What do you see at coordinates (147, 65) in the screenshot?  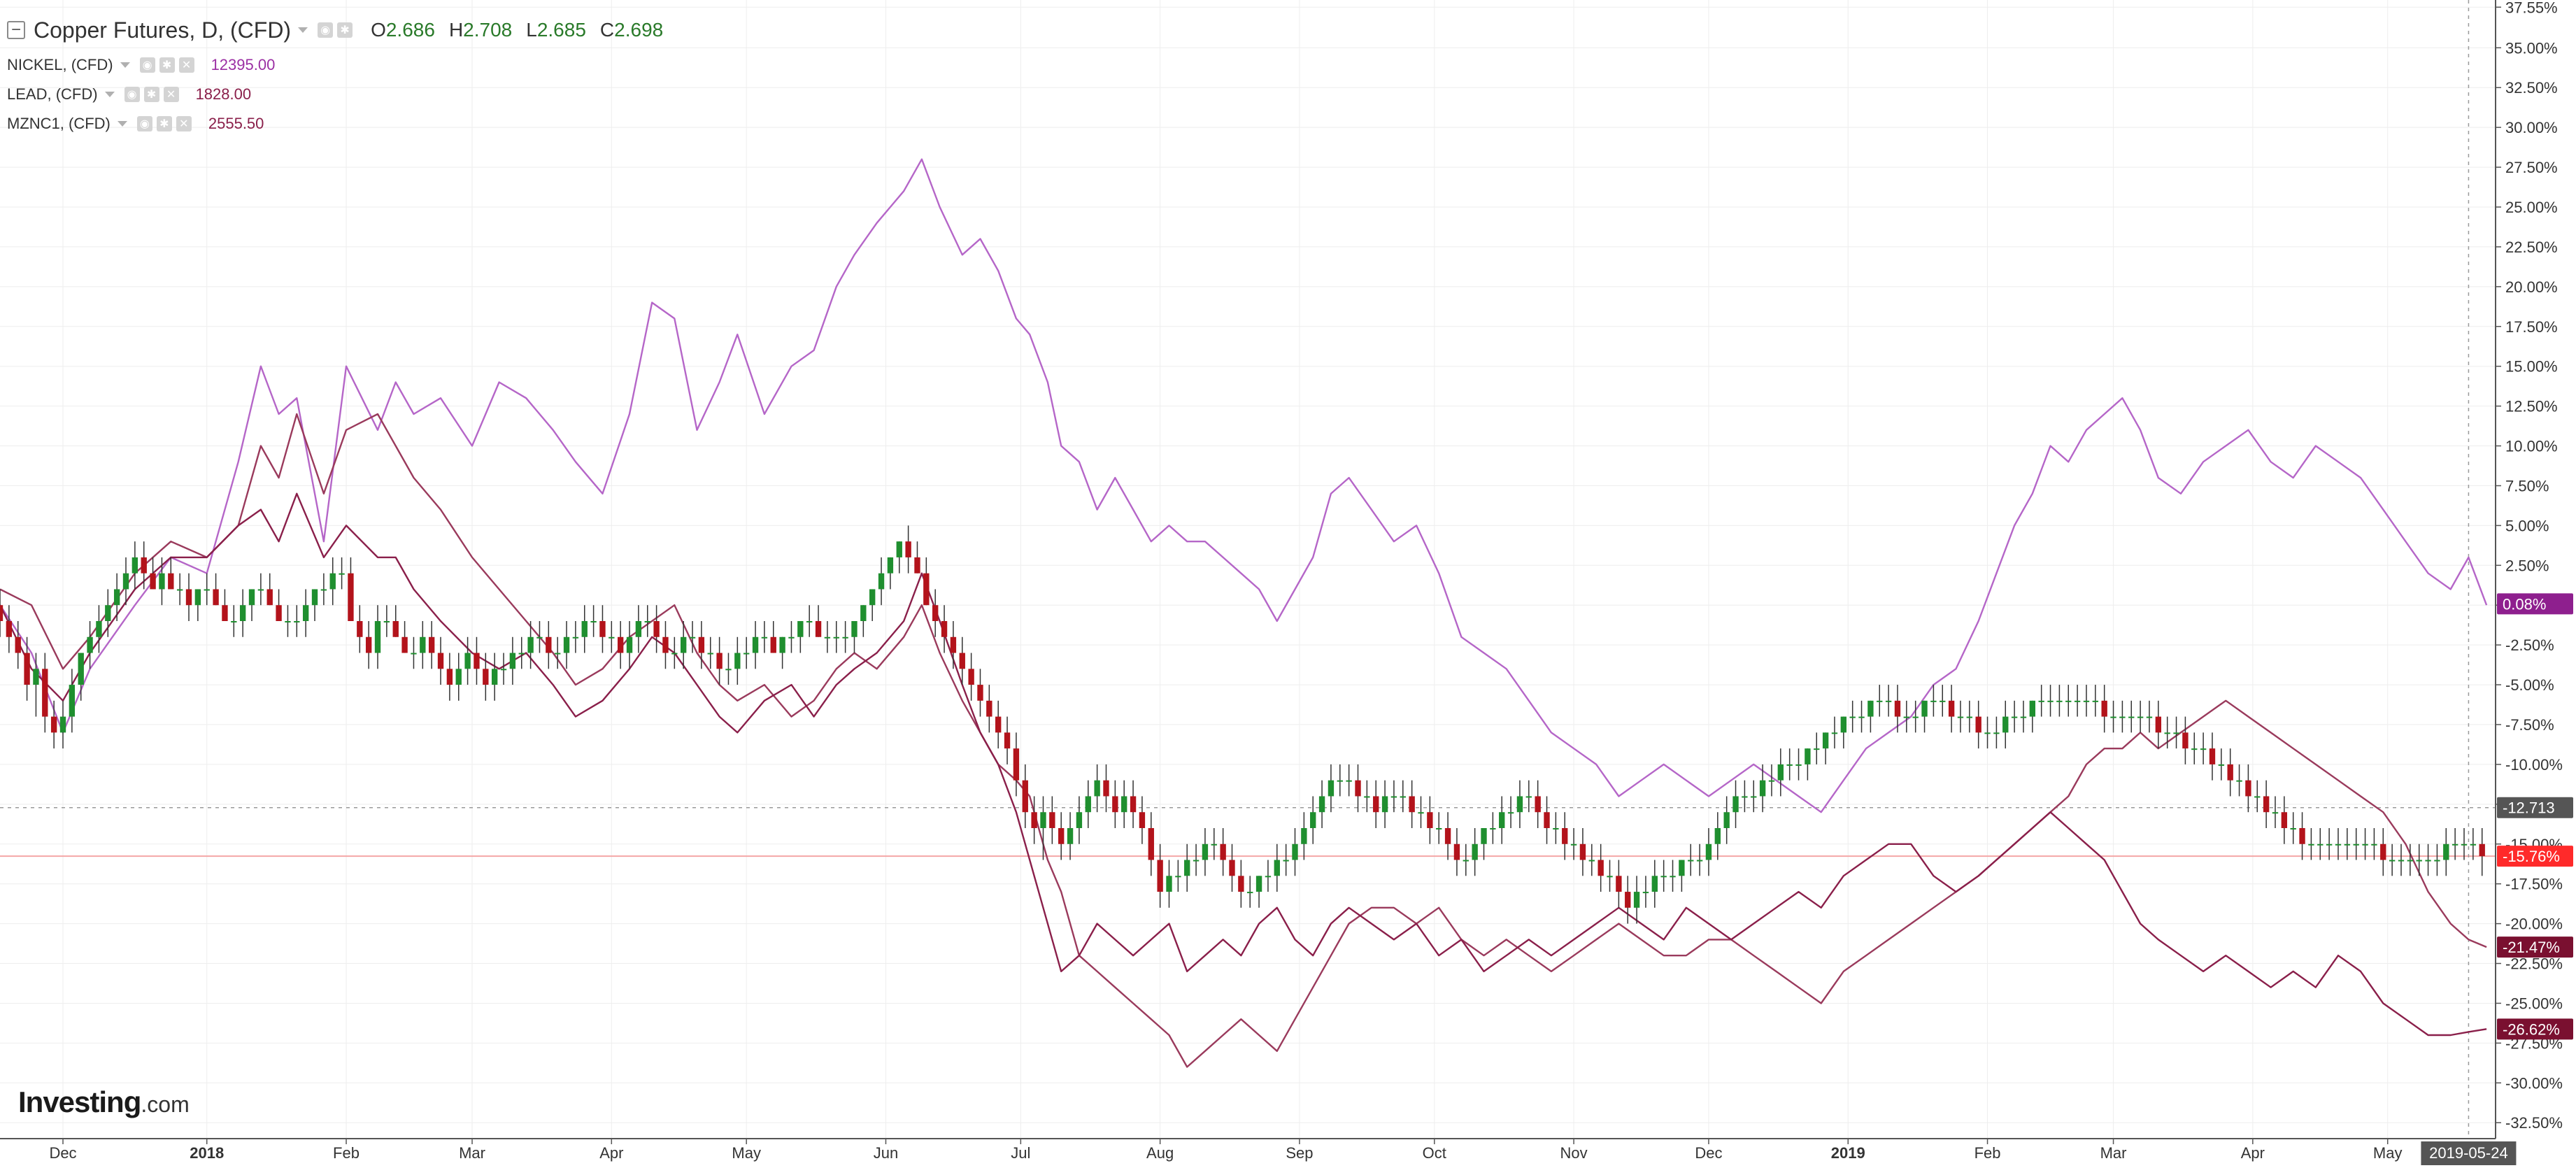 I see `eye-icon: ◉` at bounding box center [147, 65].